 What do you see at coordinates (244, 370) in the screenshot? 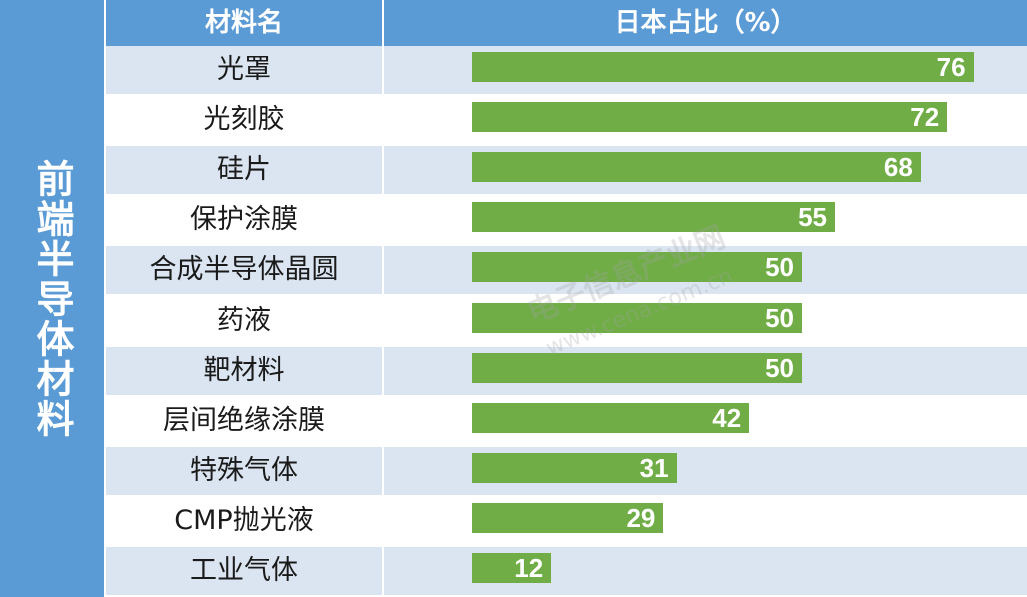
I see `material-name: 靶材料` at bounding box center [244, 370].